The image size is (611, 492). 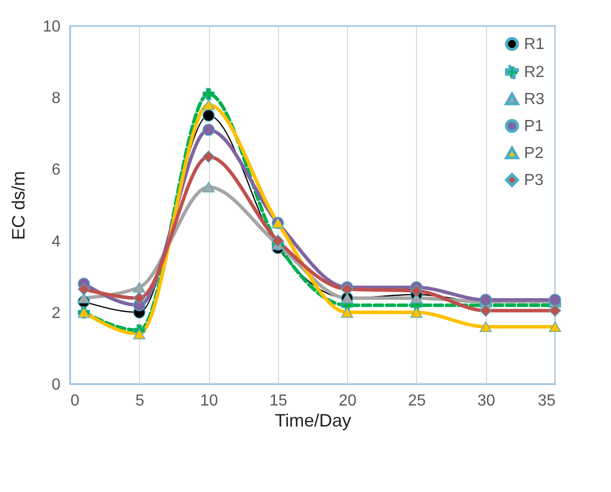 What do you see at coordinates (534, 126) in the screenshot?
I see `legend-label: P1` at bounding box center [534, 126].